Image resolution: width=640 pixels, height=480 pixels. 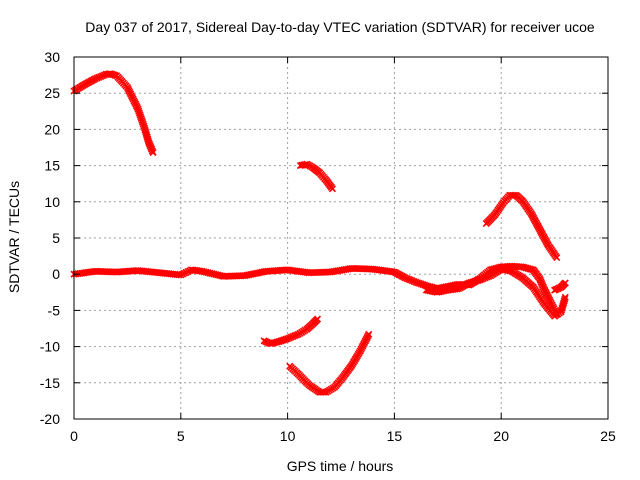 I want to click on series-tail-right, so click(x=560, y=286).